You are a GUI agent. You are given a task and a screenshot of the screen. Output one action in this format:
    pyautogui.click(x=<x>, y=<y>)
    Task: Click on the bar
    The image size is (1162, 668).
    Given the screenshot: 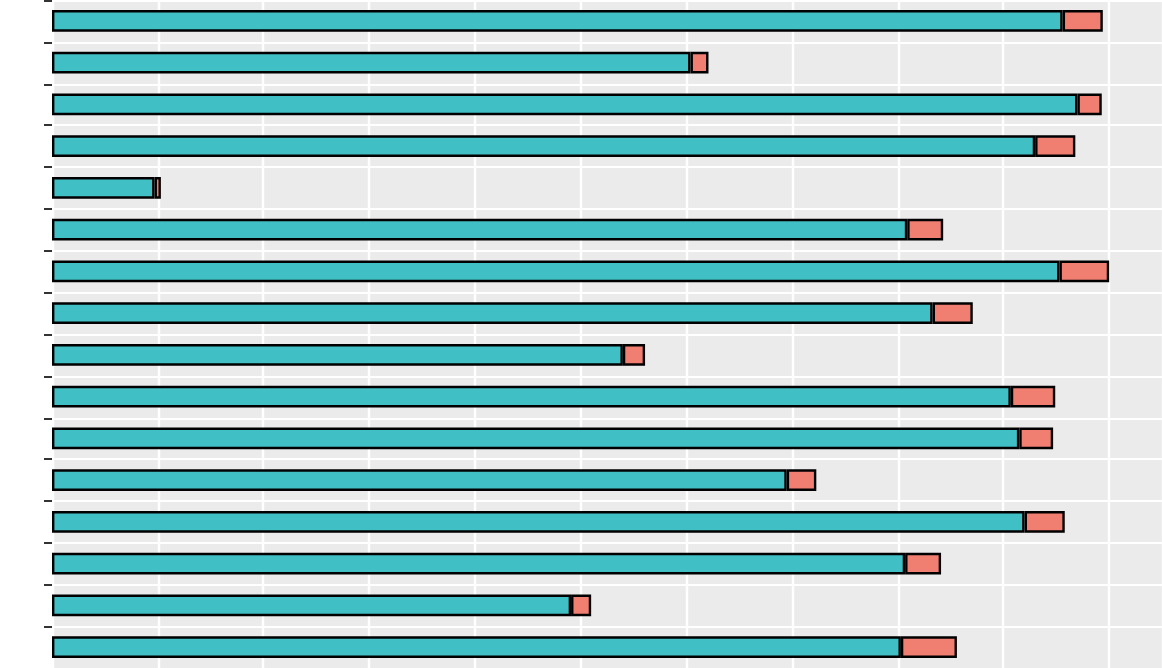 What is the action you would take?
    pyautogui.click(x=103, y=188)
    